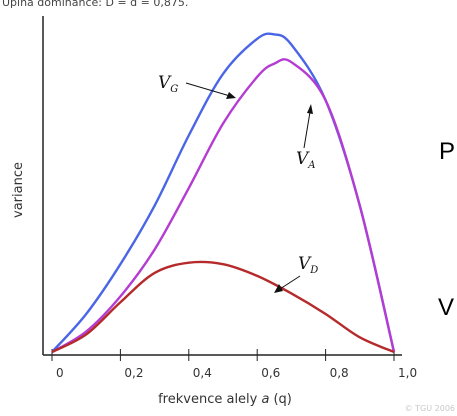 Image resolution: width=457 pixels, height=416 pixels. I want to click on x-axis-label-main: frekvence alely, so click(209, 399).